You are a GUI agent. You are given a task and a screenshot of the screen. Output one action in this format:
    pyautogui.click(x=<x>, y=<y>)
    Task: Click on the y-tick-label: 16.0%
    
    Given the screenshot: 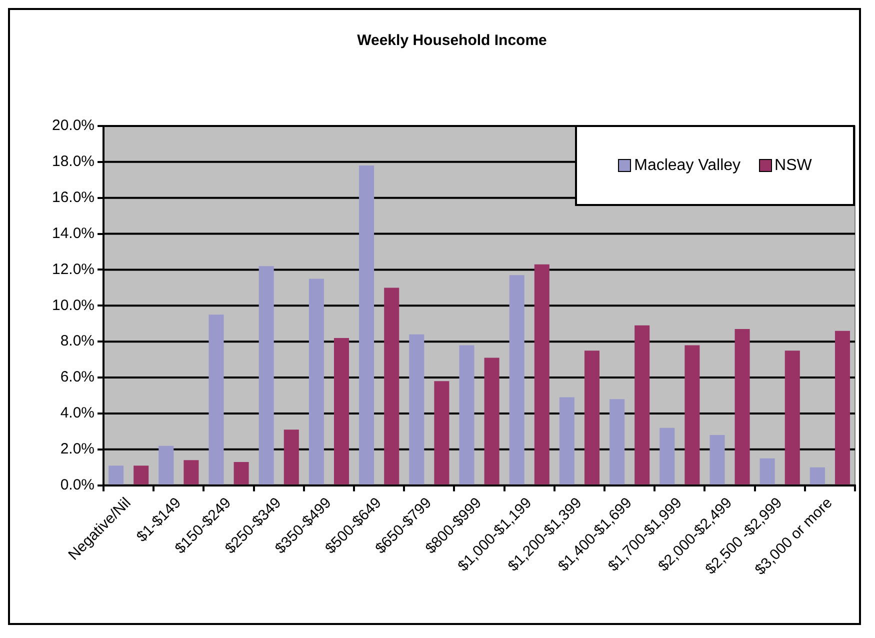 What is the action you would take?
    pyautogui.click(x=73, y=197)
    